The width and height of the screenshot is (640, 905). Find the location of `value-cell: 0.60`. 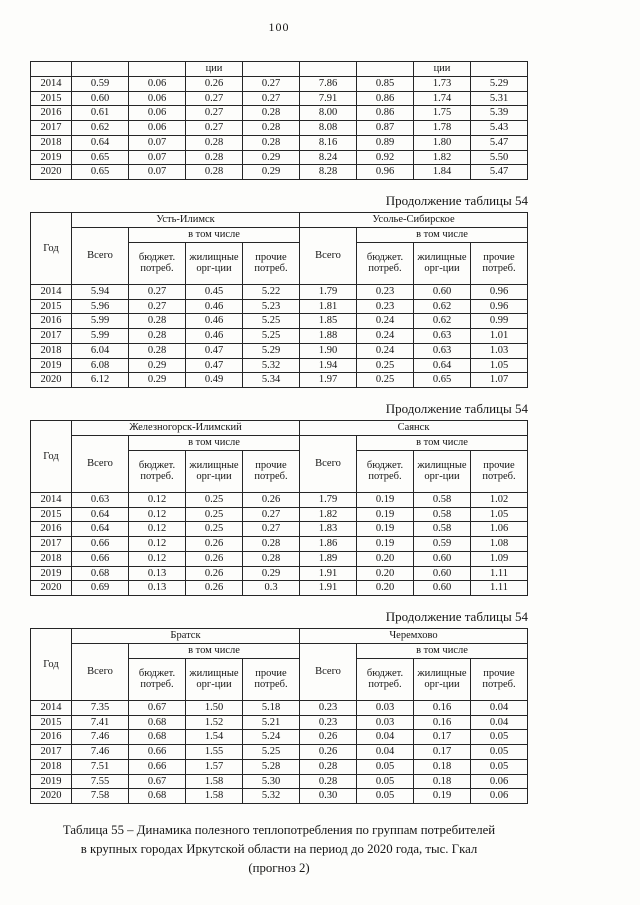

value-cell: 0.60 is located at coordinates (442, 558).